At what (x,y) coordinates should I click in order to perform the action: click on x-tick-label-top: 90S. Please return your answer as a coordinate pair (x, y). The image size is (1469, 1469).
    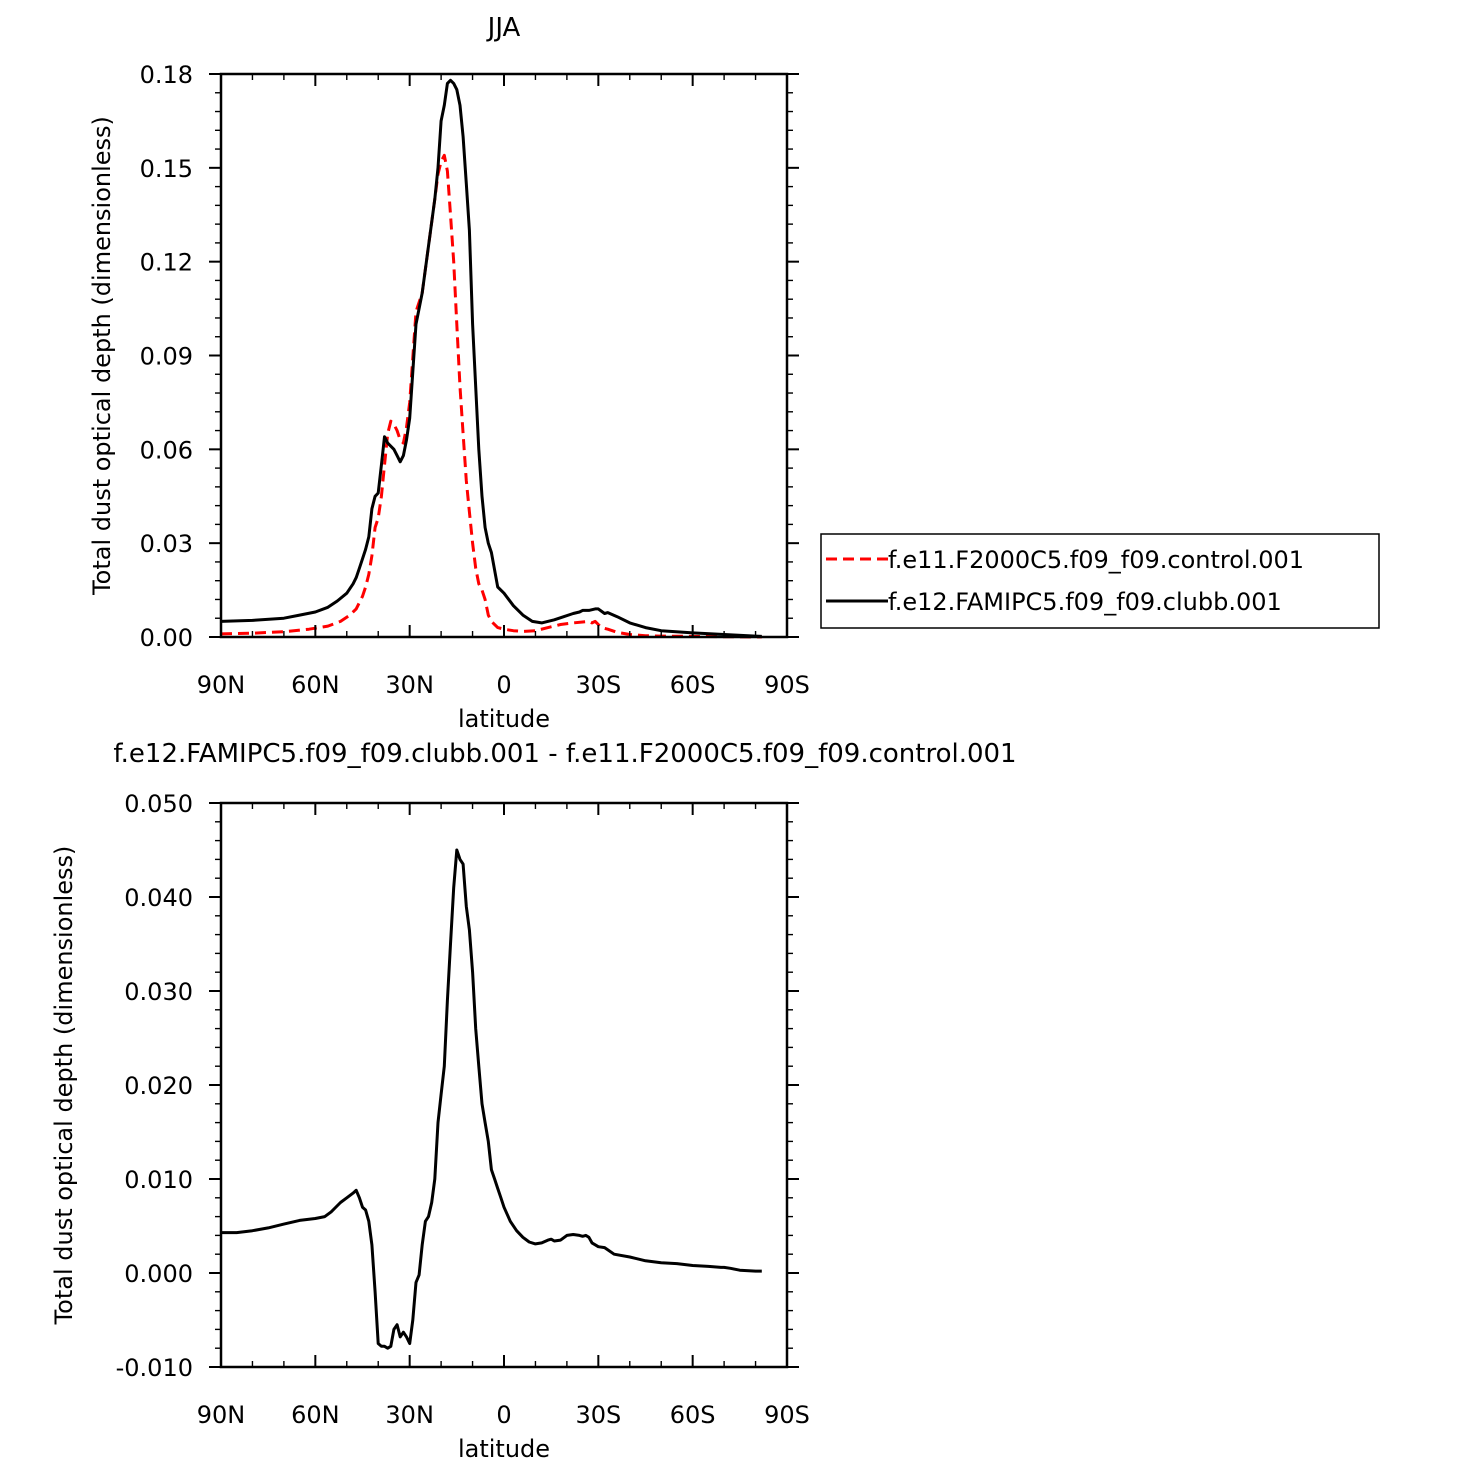
    Looking at the image, I should click on (787, 685).